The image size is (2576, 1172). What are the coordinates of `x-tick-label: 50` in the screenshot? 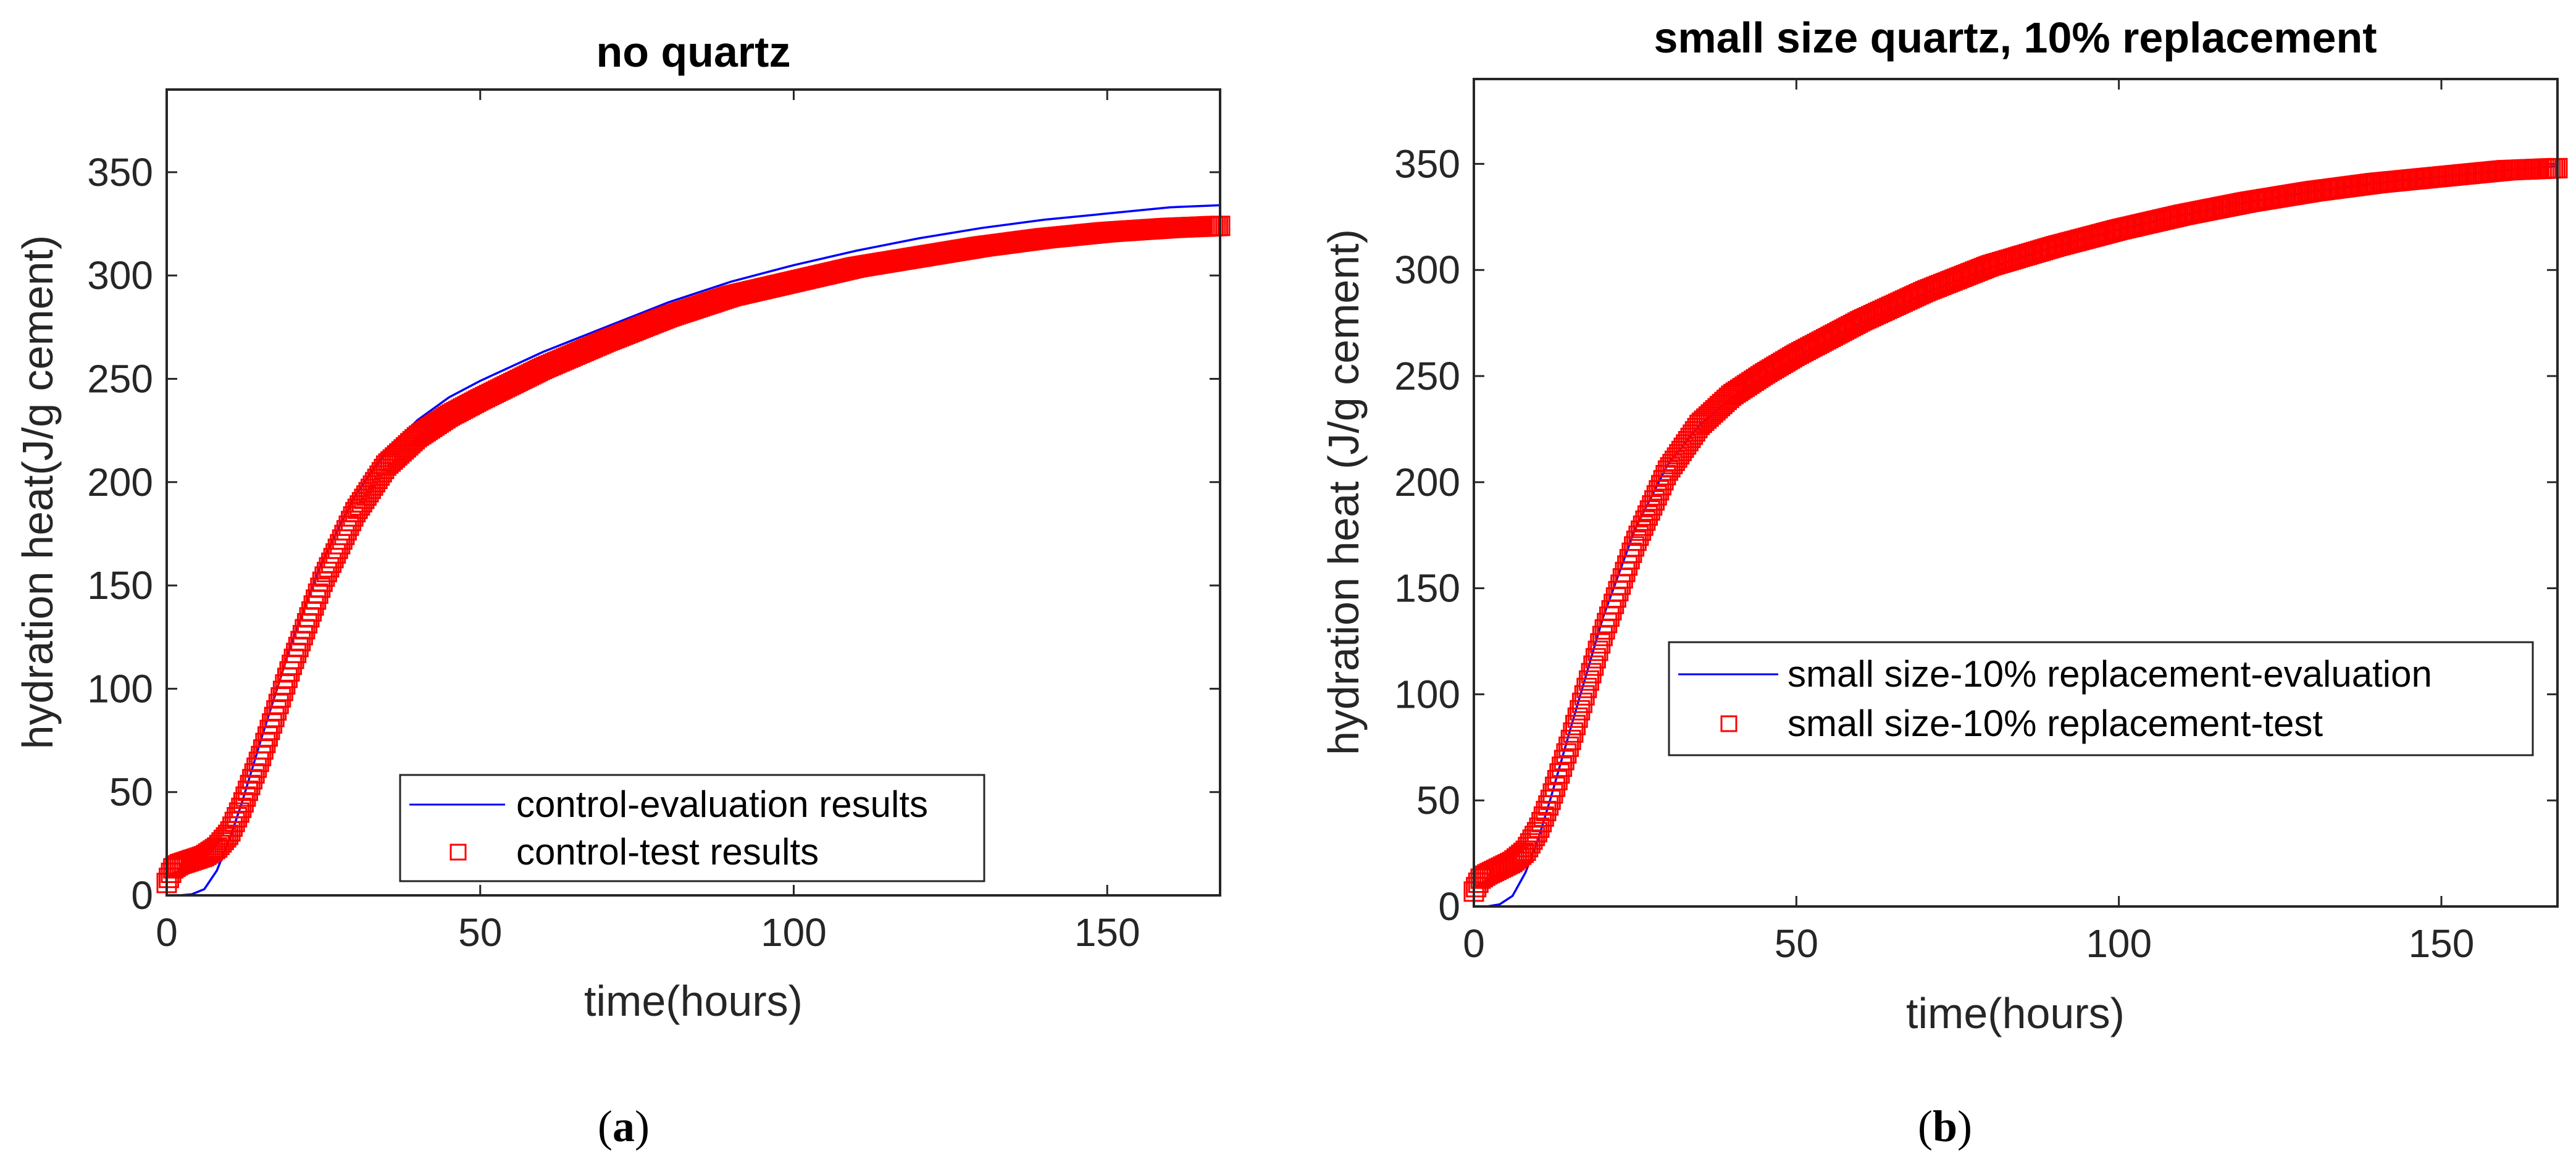 It's located at (480, 932).